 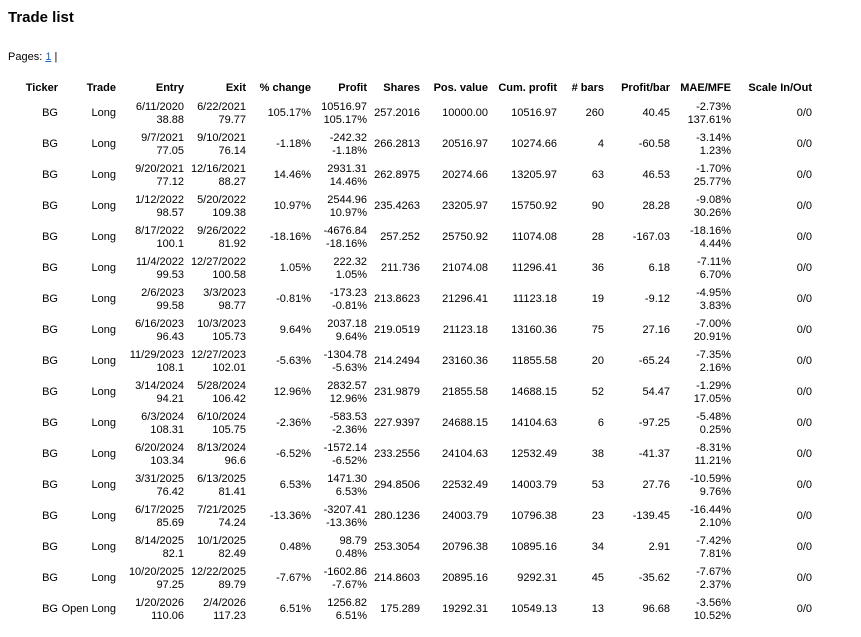 What do you see at coordinates (597, 485) in the screenshot?
I see `bars-cell: 53` at bounding box center [597, 485].